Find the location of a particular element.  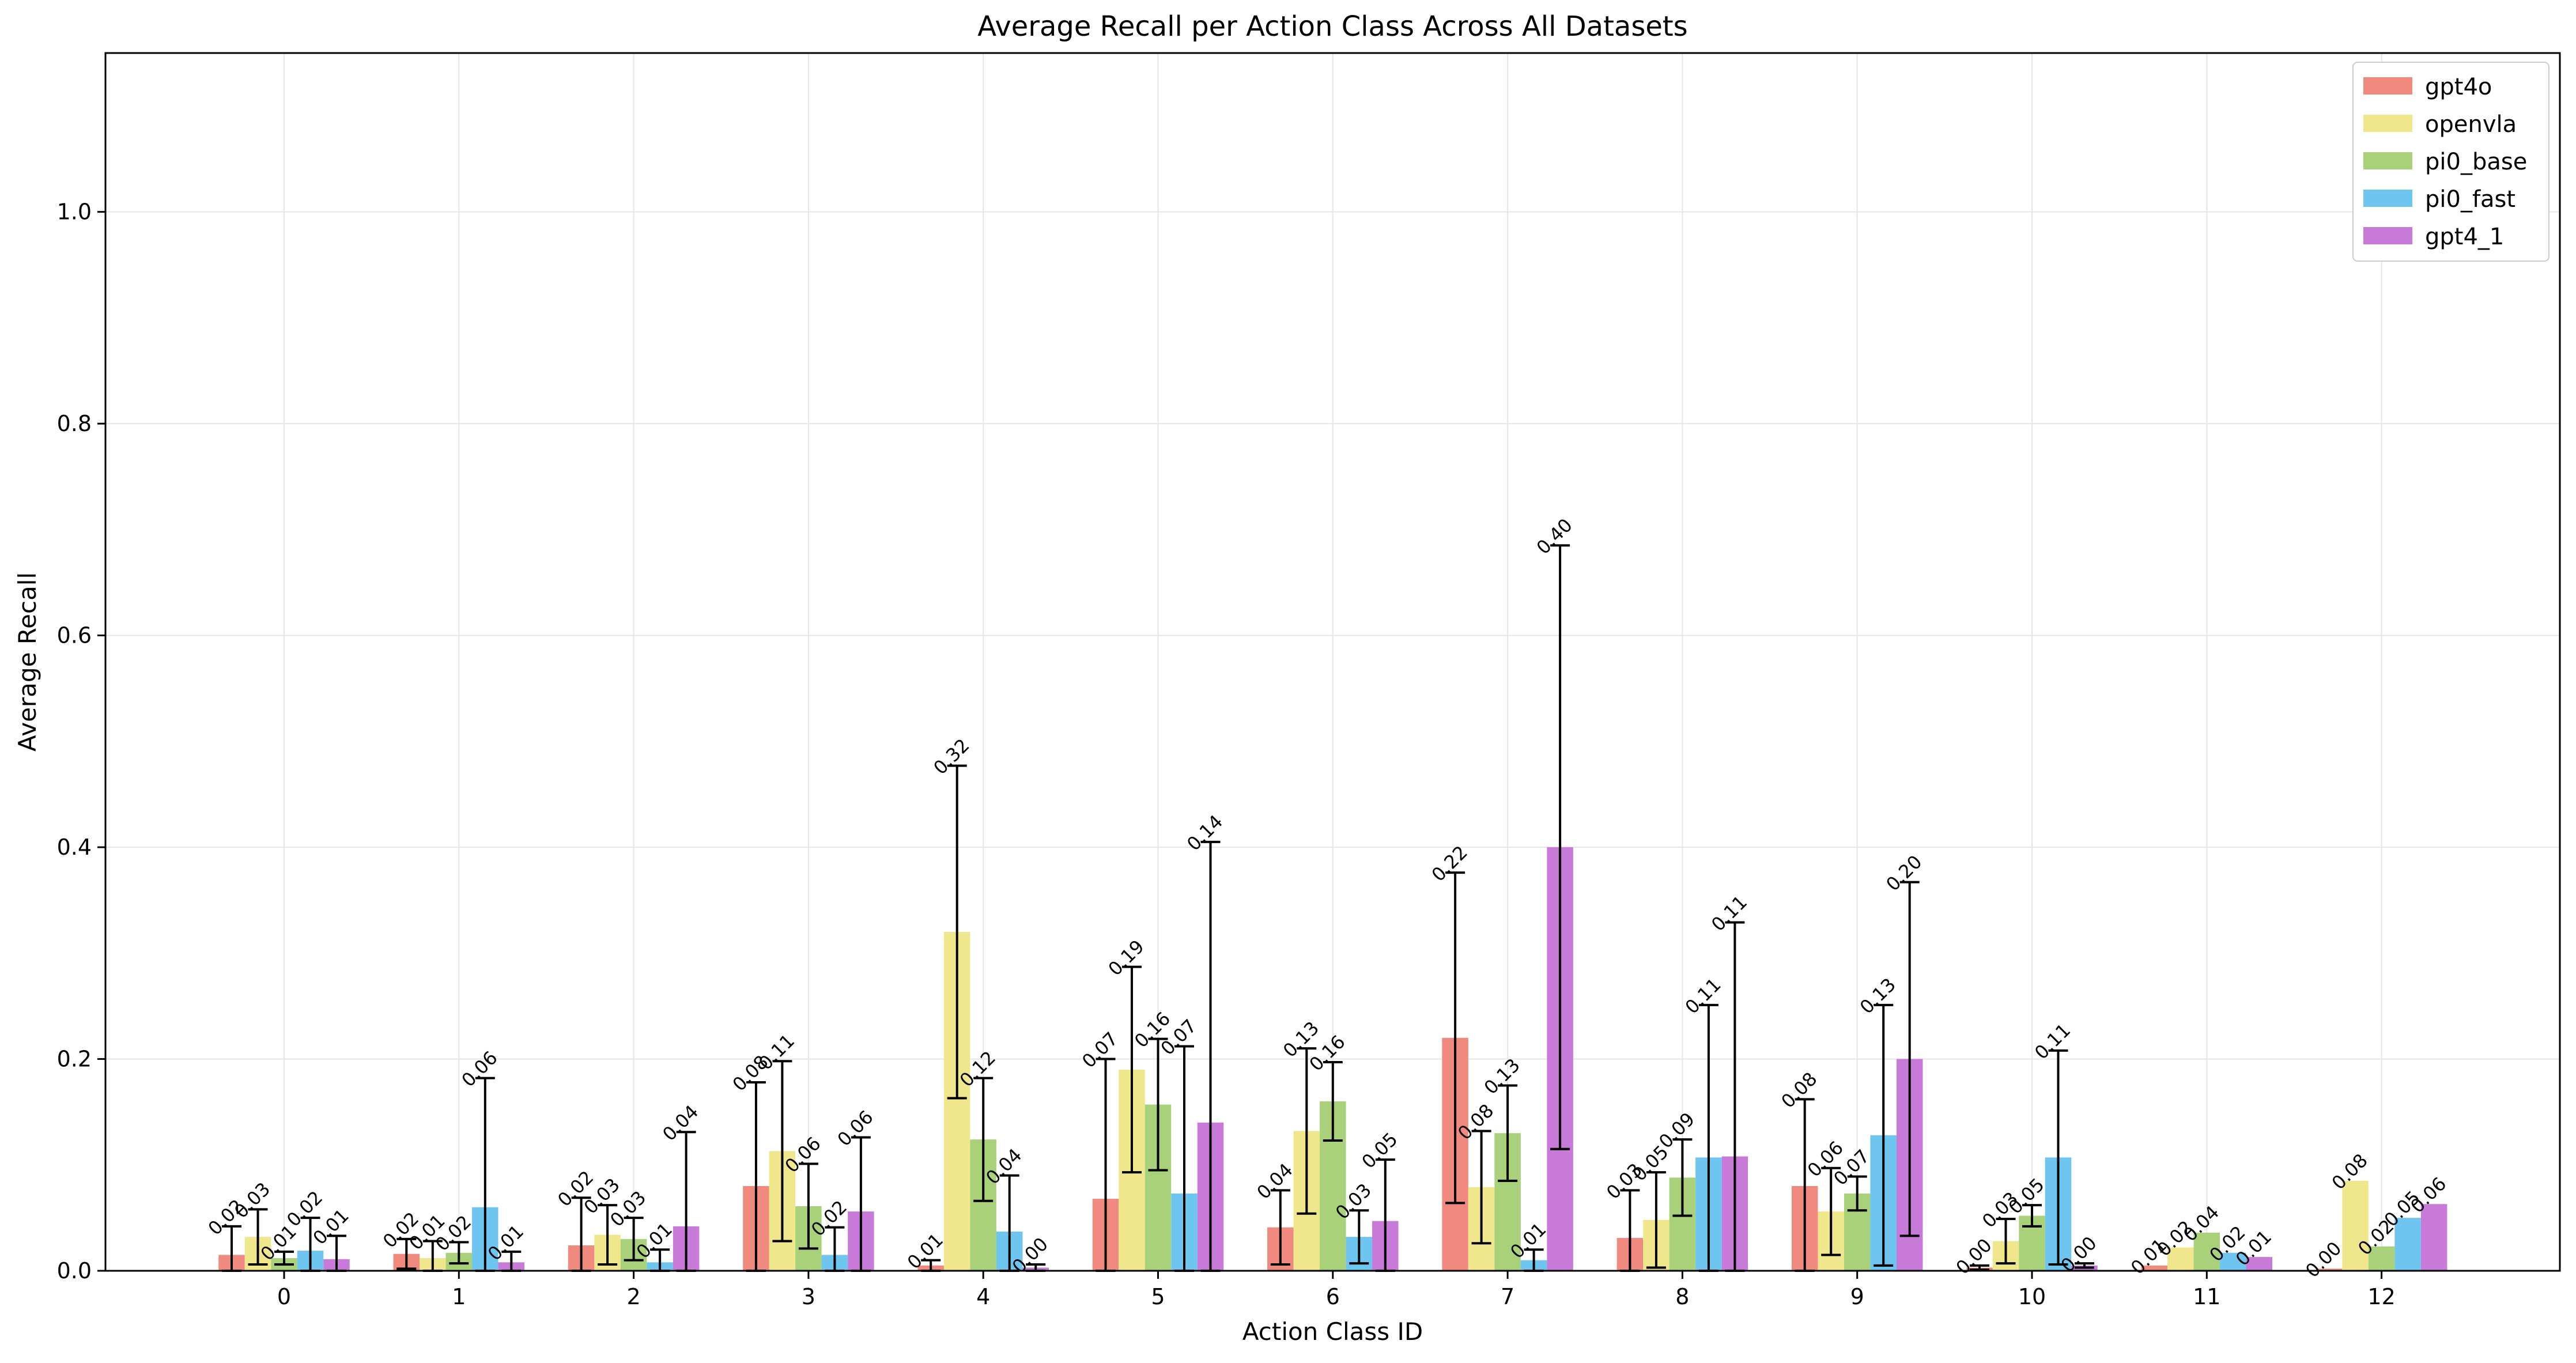

data-label-gpt4o: 0.04 is located at coordinates (1274, 1181).